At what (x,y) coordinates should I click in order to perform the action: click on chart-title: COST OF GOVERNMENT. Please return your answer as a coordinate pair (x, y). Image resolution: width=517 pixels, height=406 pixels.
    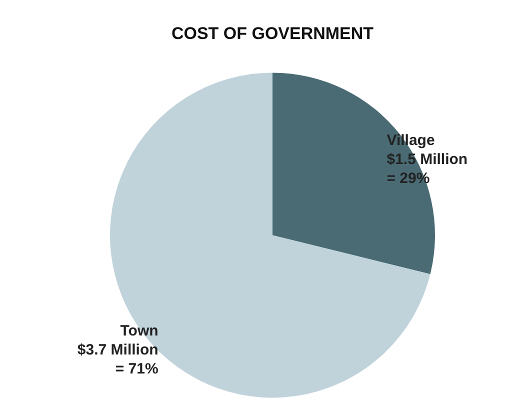
    Looking at the image, I should click on (272, 33).